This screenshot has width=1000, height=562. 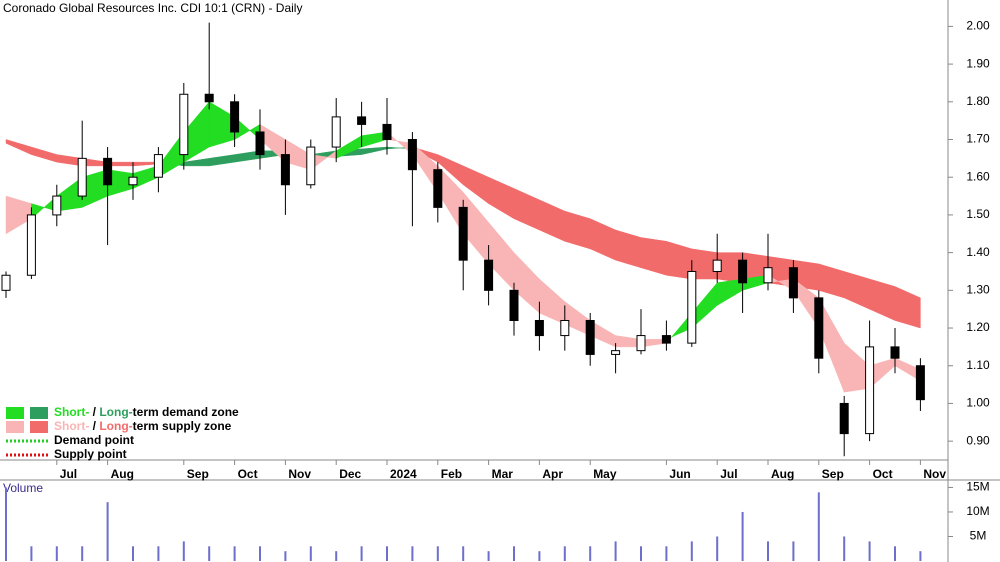 What do you see at coordinates (115, 426) in the screenshot?
I see `legend-text: Long-` at bounding box center [115, 426].